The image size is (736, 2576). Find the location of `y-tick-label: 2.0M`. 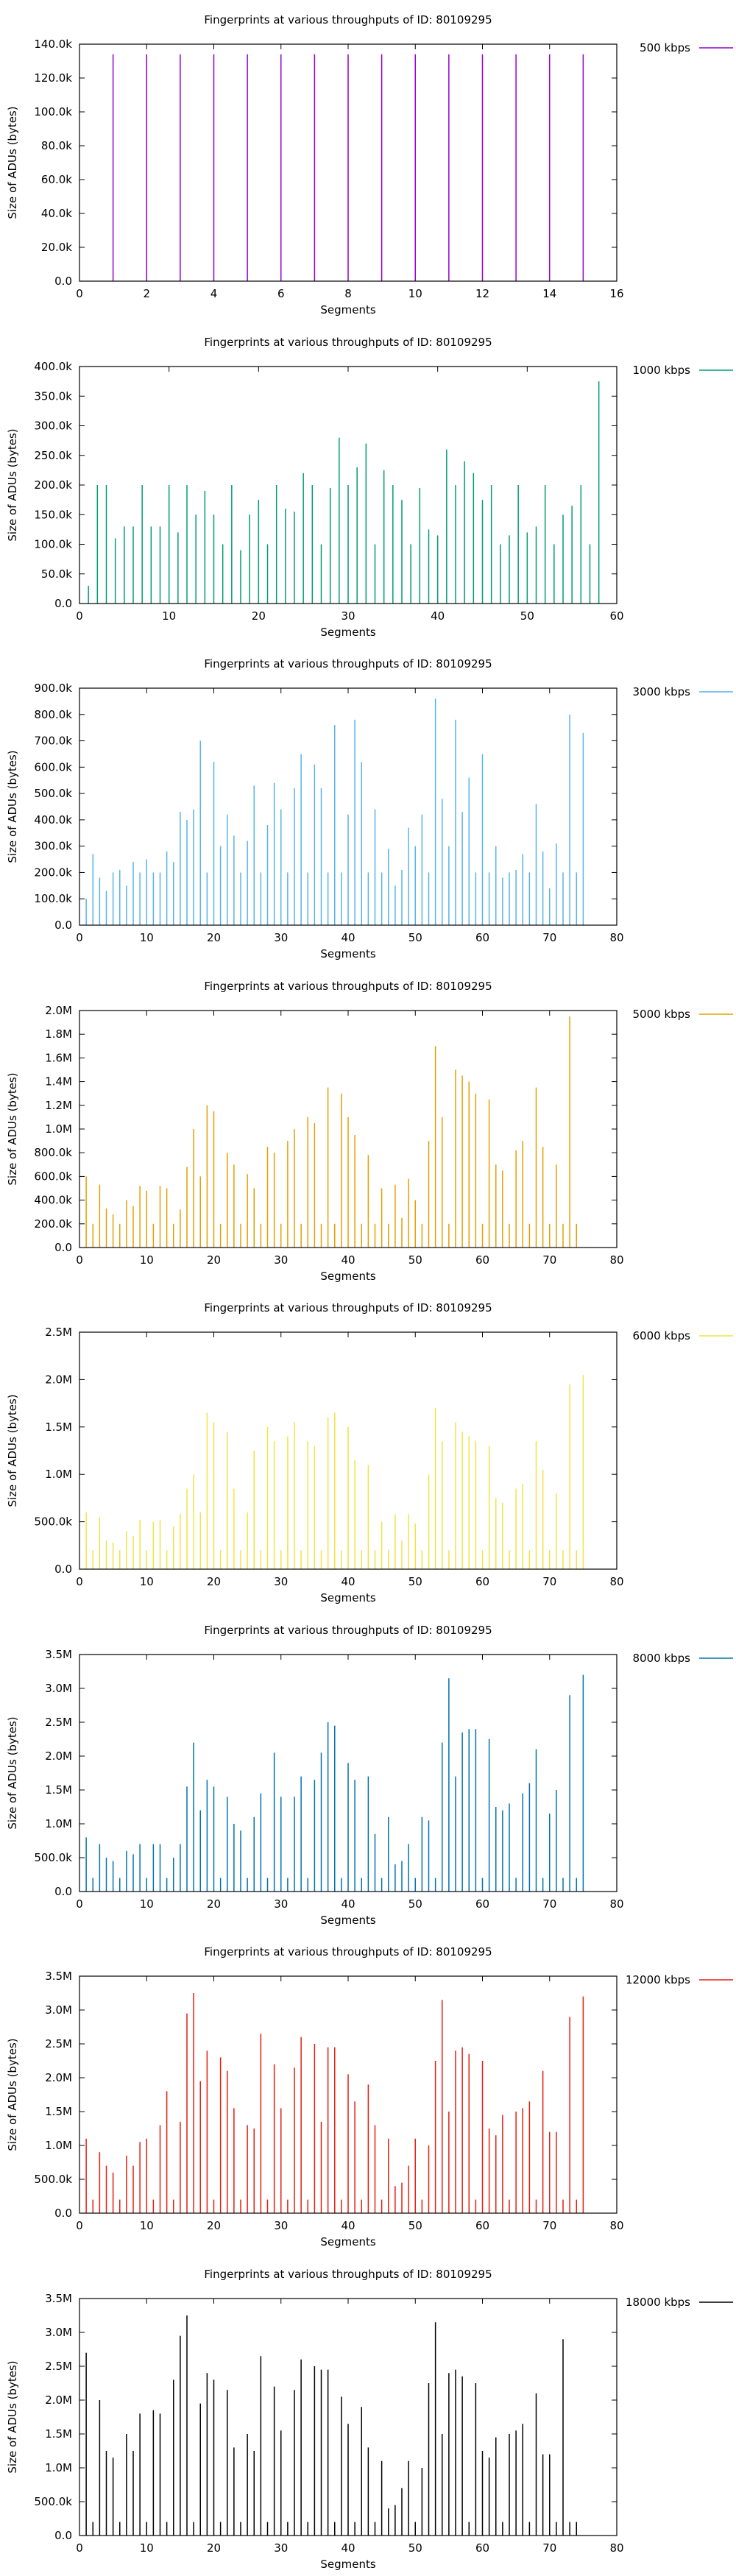

y-tick-label: 2.0M is located at coordinates (59, 1011).